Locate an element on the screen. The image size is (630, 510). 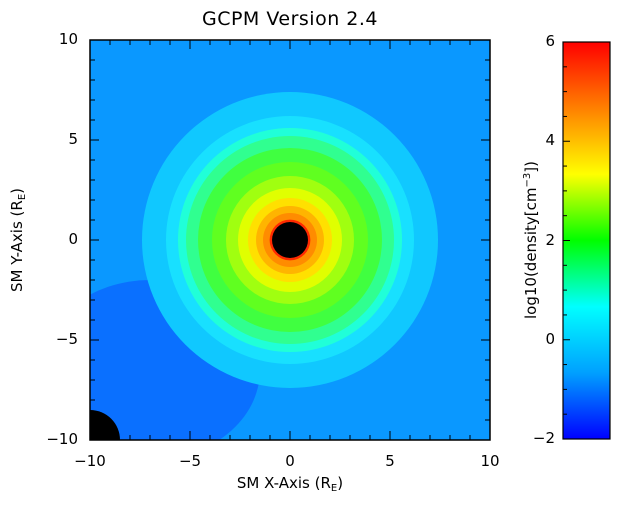
x-tick-label: −10 is located at coordinates (90, 461).